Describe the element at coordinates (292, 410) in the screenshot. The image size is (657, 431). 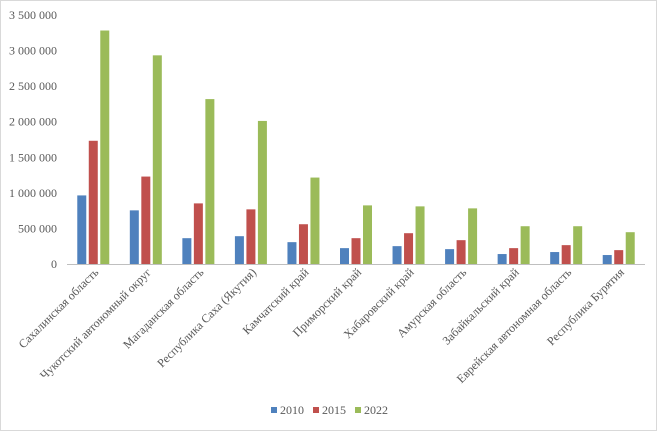
I see `legend-label: 2010` at that location.